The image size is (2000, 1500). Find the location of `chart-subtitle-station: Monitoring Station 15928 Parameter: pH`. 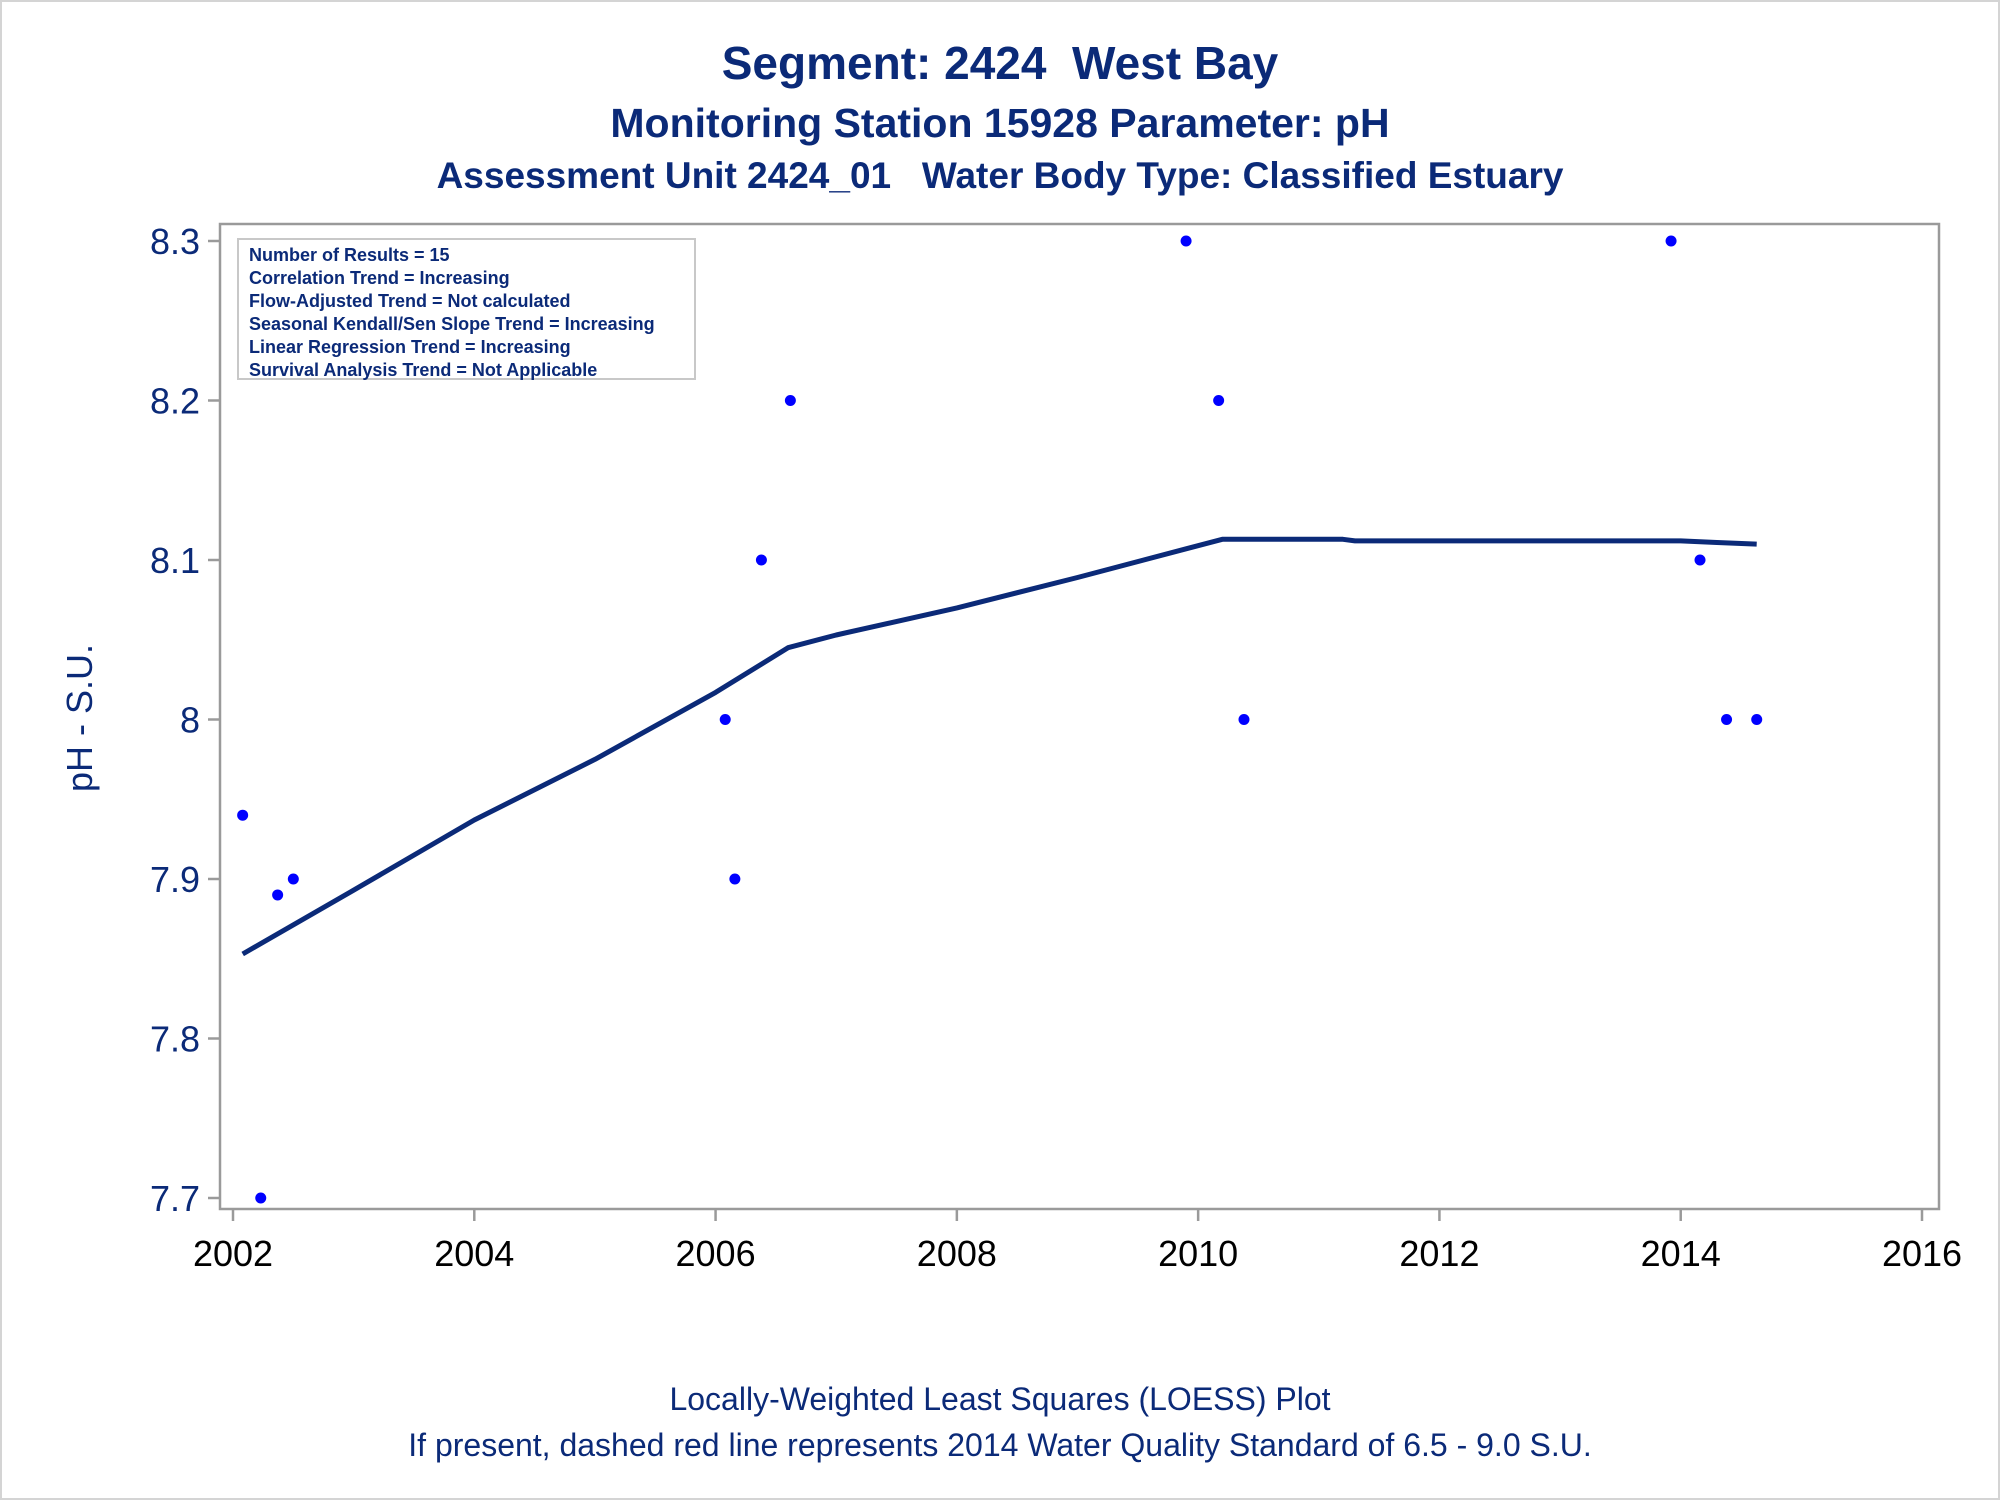

chart-subtitle-station: Monitoring Station 15928 Parameter: pH is located at coordinates (1000, 123).